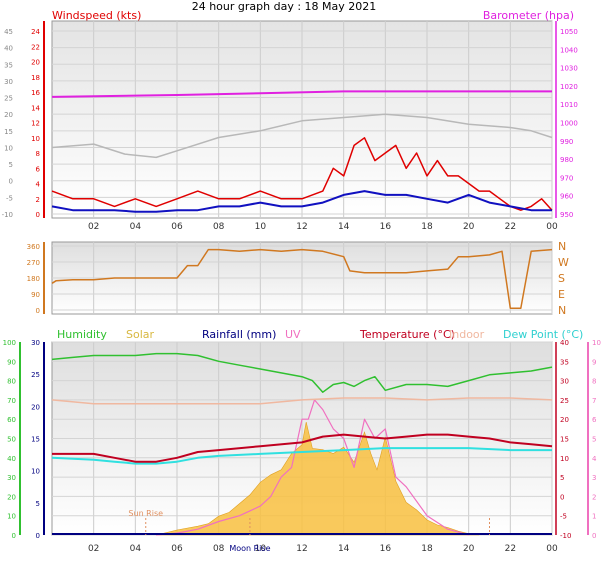  I want to click on x-tick-label-bottom: 08, so click(219, 549).